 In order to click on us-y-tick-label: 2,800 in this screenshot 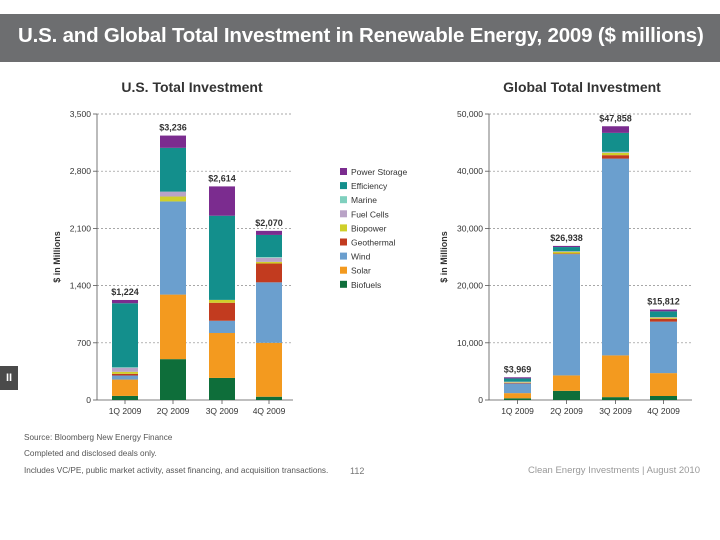, I will do `click(81, 171)`.